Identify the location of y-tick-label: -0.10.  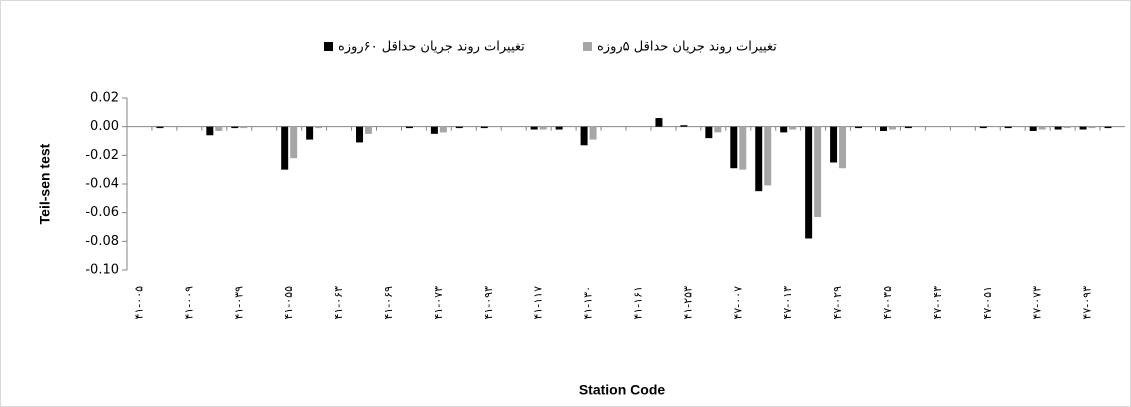
(102, 270).